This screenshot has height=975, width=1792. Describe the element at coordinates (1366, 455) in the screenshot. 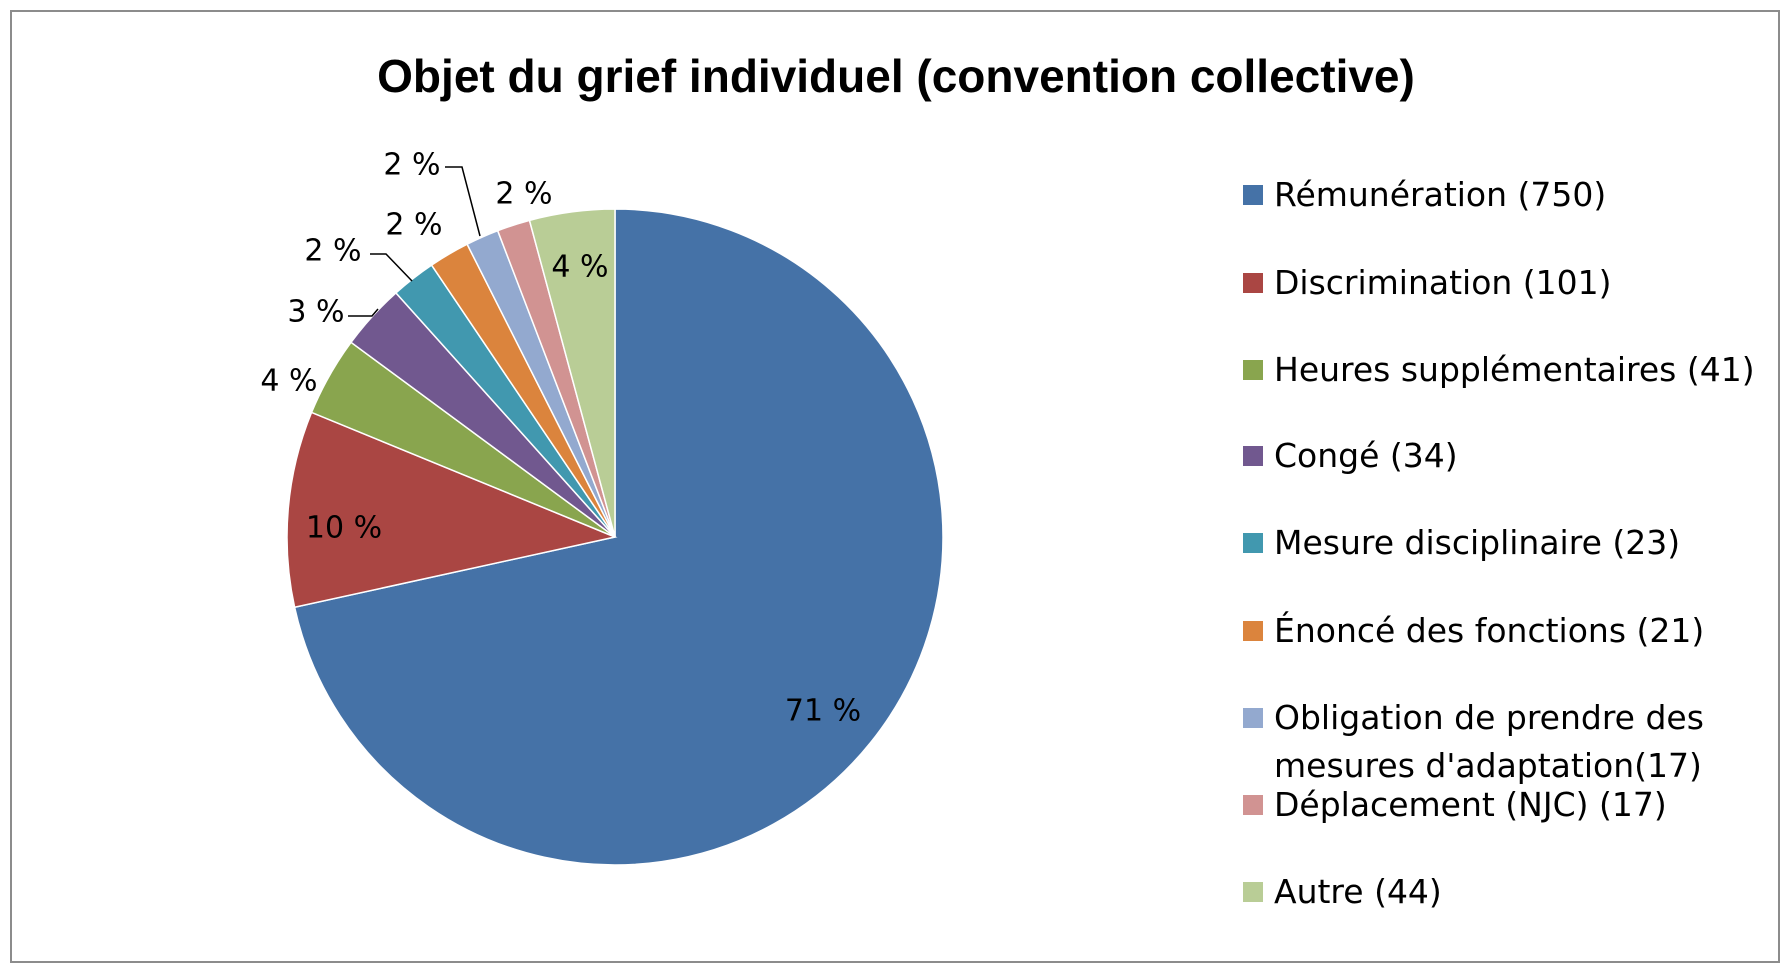

I see `legend-entry-4: Congé (34)` at that location.